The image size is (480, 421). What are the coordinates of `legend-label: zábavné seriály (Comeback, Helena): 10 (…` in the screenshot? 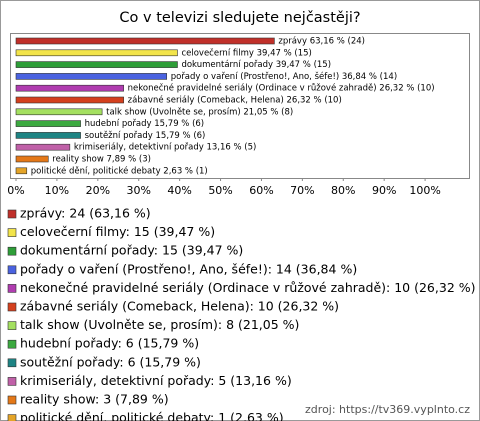 It's located at (179, 306).